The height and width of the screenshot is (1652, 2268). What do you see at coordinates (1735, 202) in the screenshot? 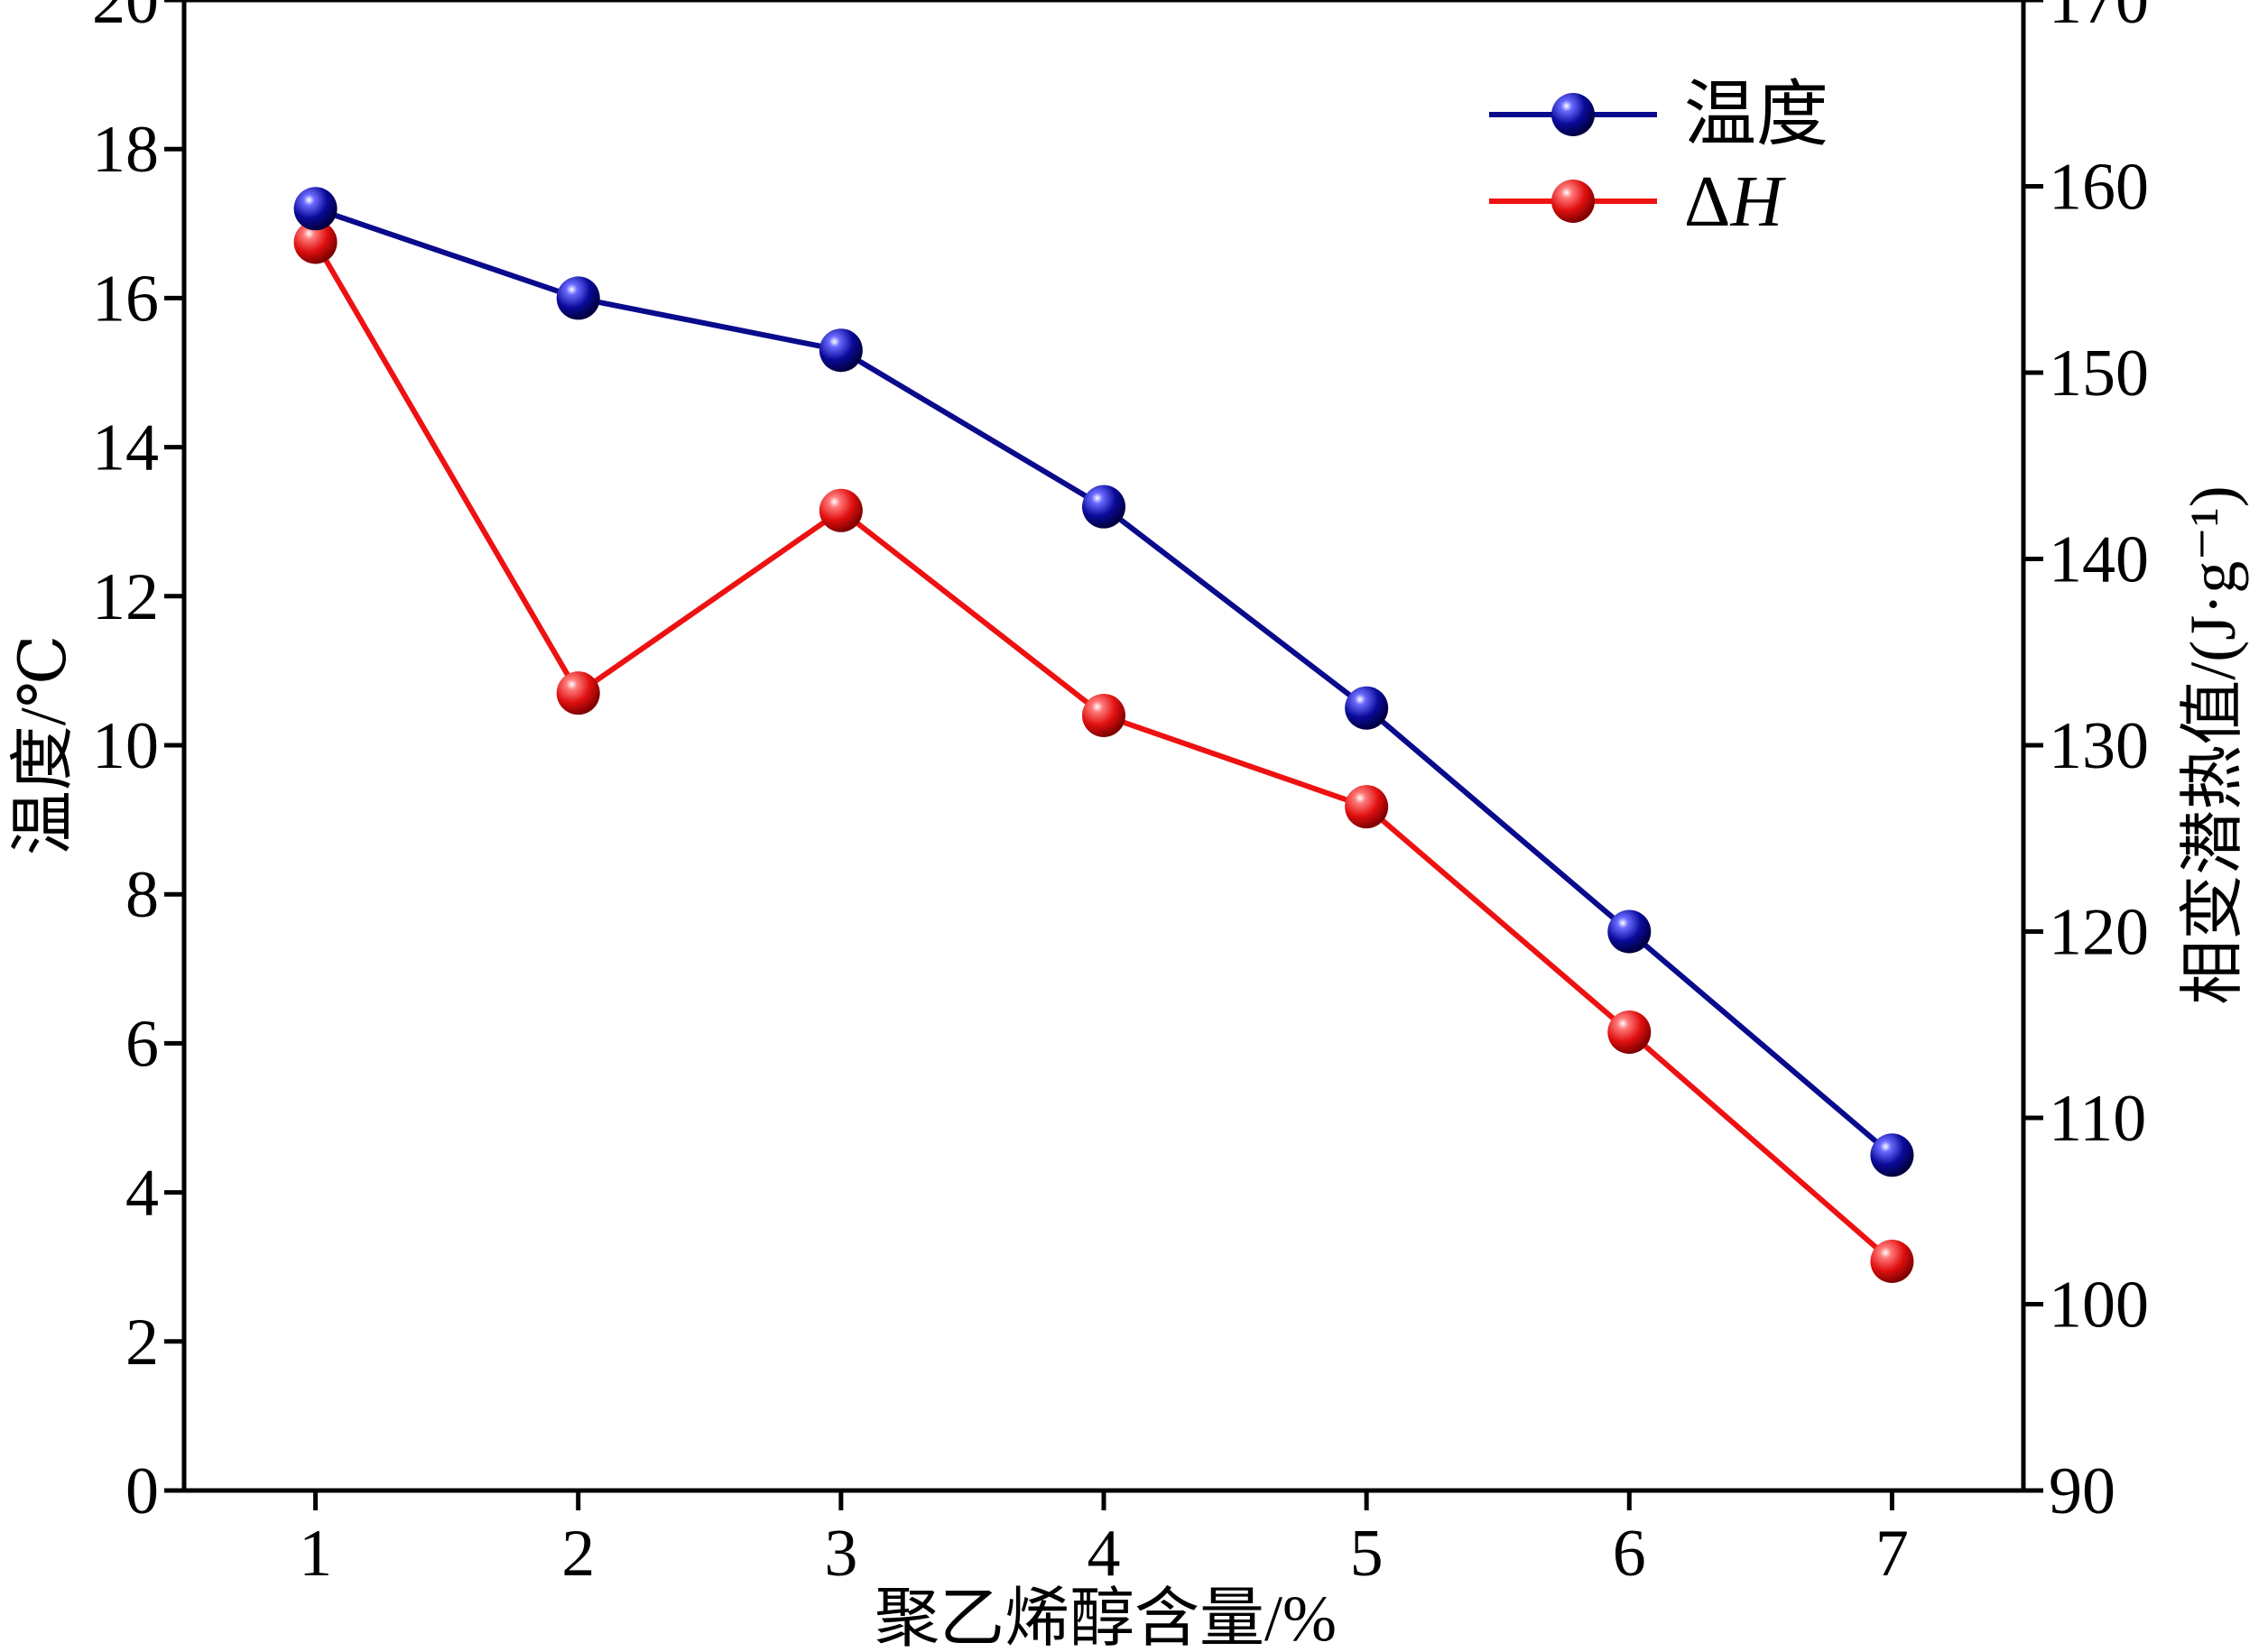
I see `dh-legend-label: ΔH` at bounding box center [1735, 202].